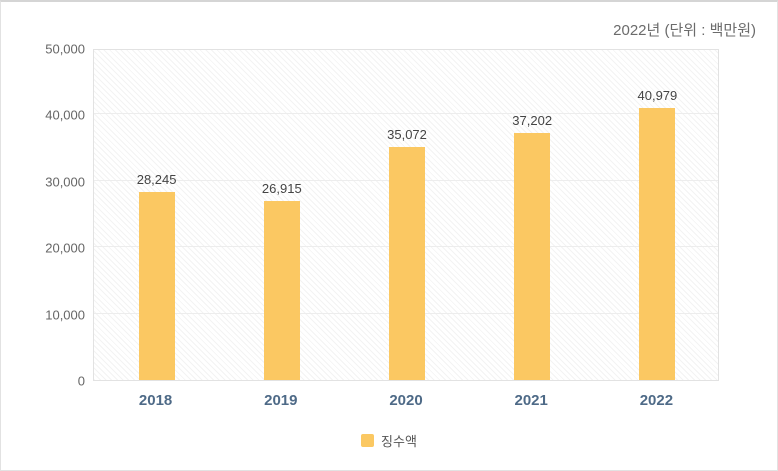  Describe the element at coordinates (65, 315) in the screenshot. I see `y-tick-label: 10,000` at that location.